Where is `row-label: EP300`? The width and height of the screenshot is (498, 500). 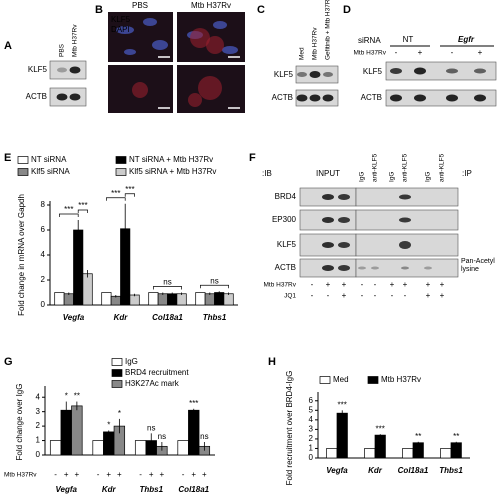
row-label: EP300 is located at coordinates (284, 219).